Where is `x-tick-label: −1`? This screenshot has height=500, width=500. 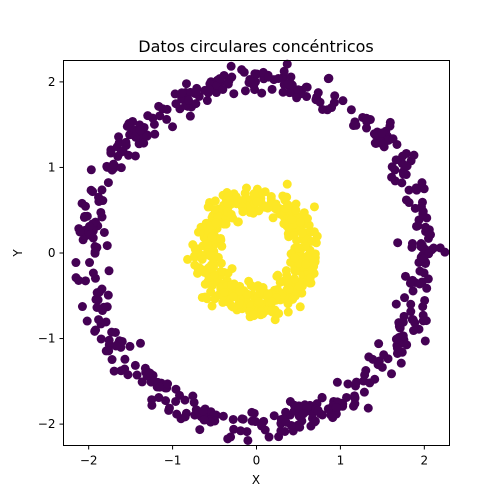 x-tick-label: −1 is located at coordinates (173, 461).